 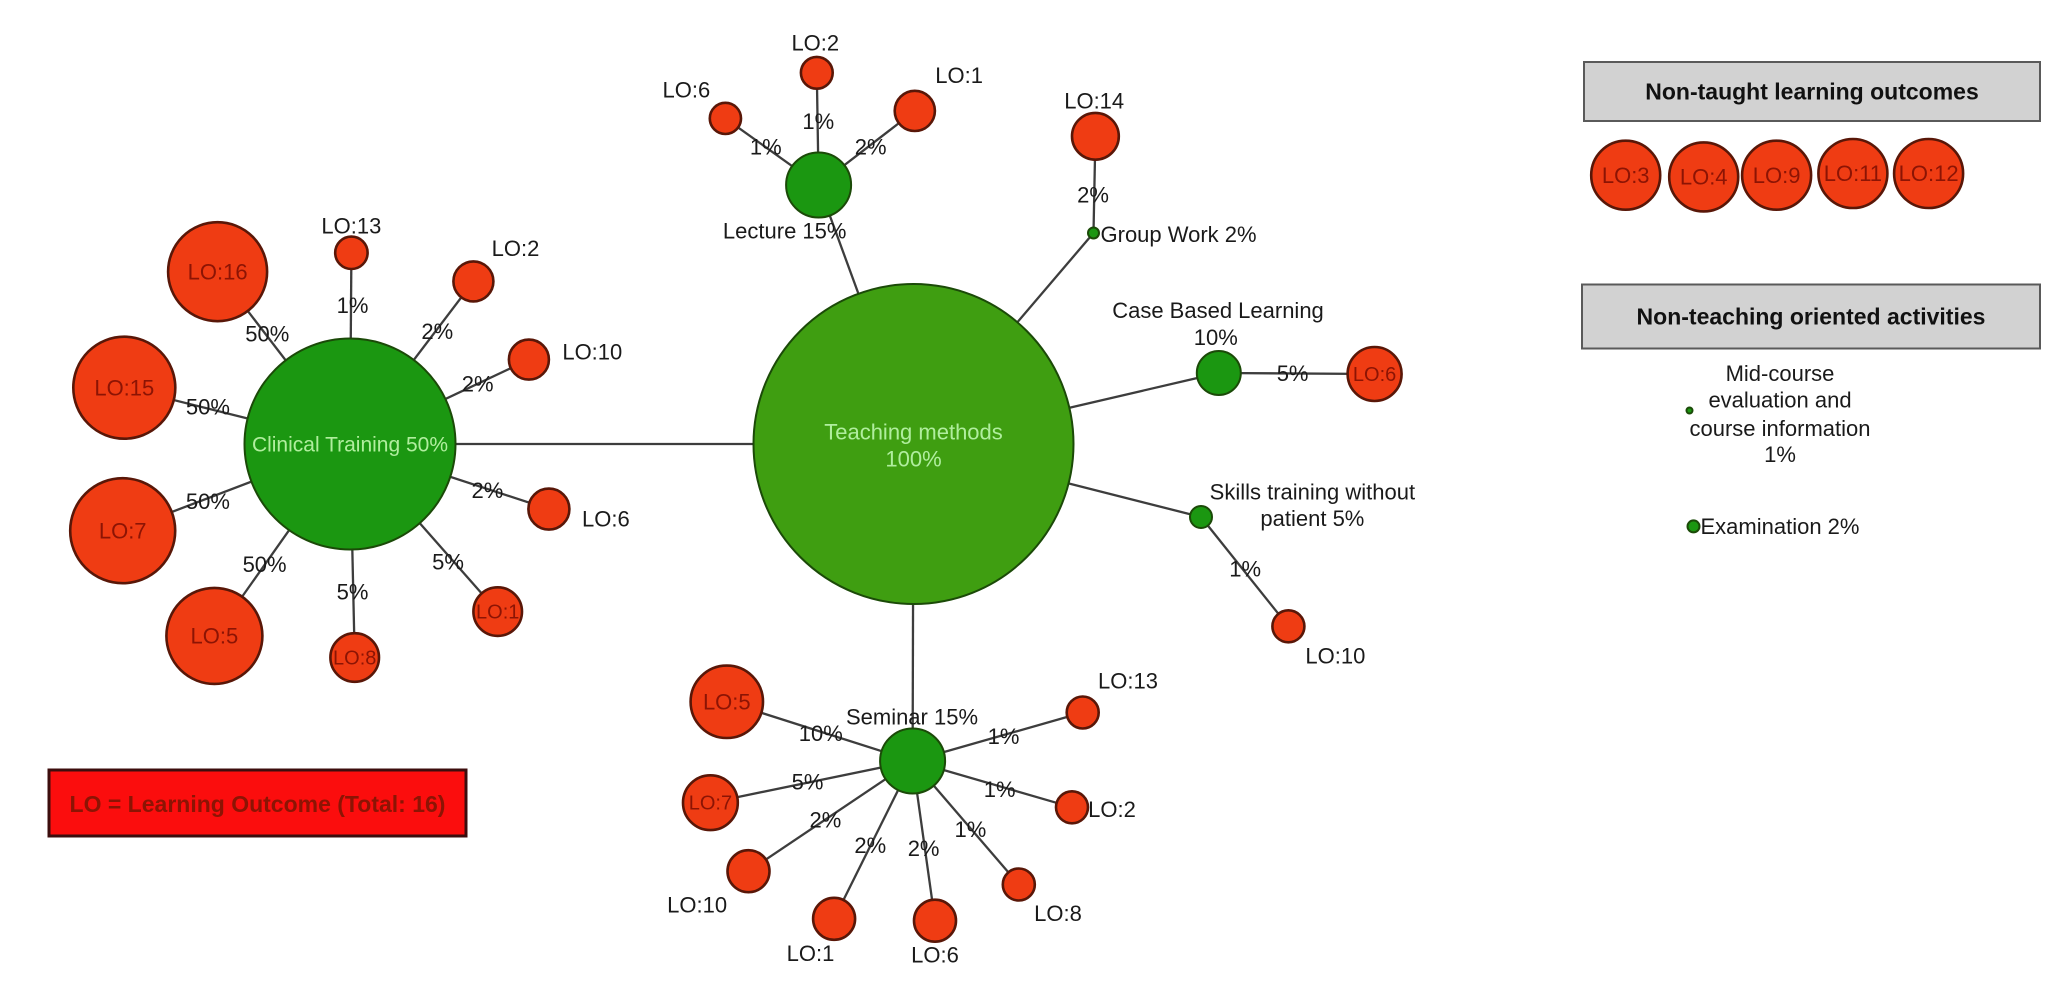 I want to click on svg-text: 100%, so click(x=913, y=459).